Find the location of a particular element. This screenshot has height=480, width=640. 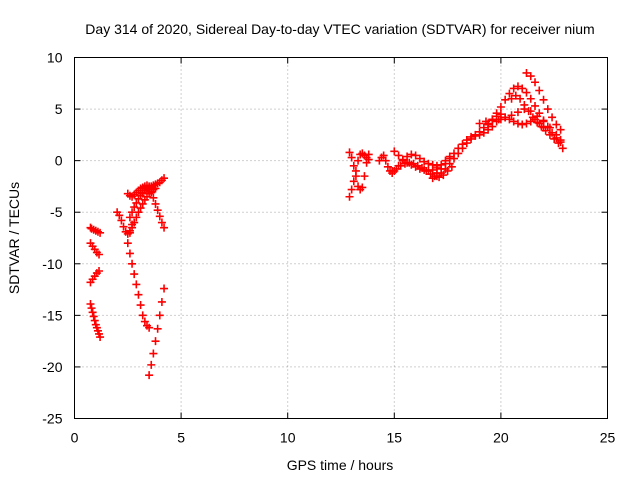

series-arc10 is located at coordinates (138, 285).